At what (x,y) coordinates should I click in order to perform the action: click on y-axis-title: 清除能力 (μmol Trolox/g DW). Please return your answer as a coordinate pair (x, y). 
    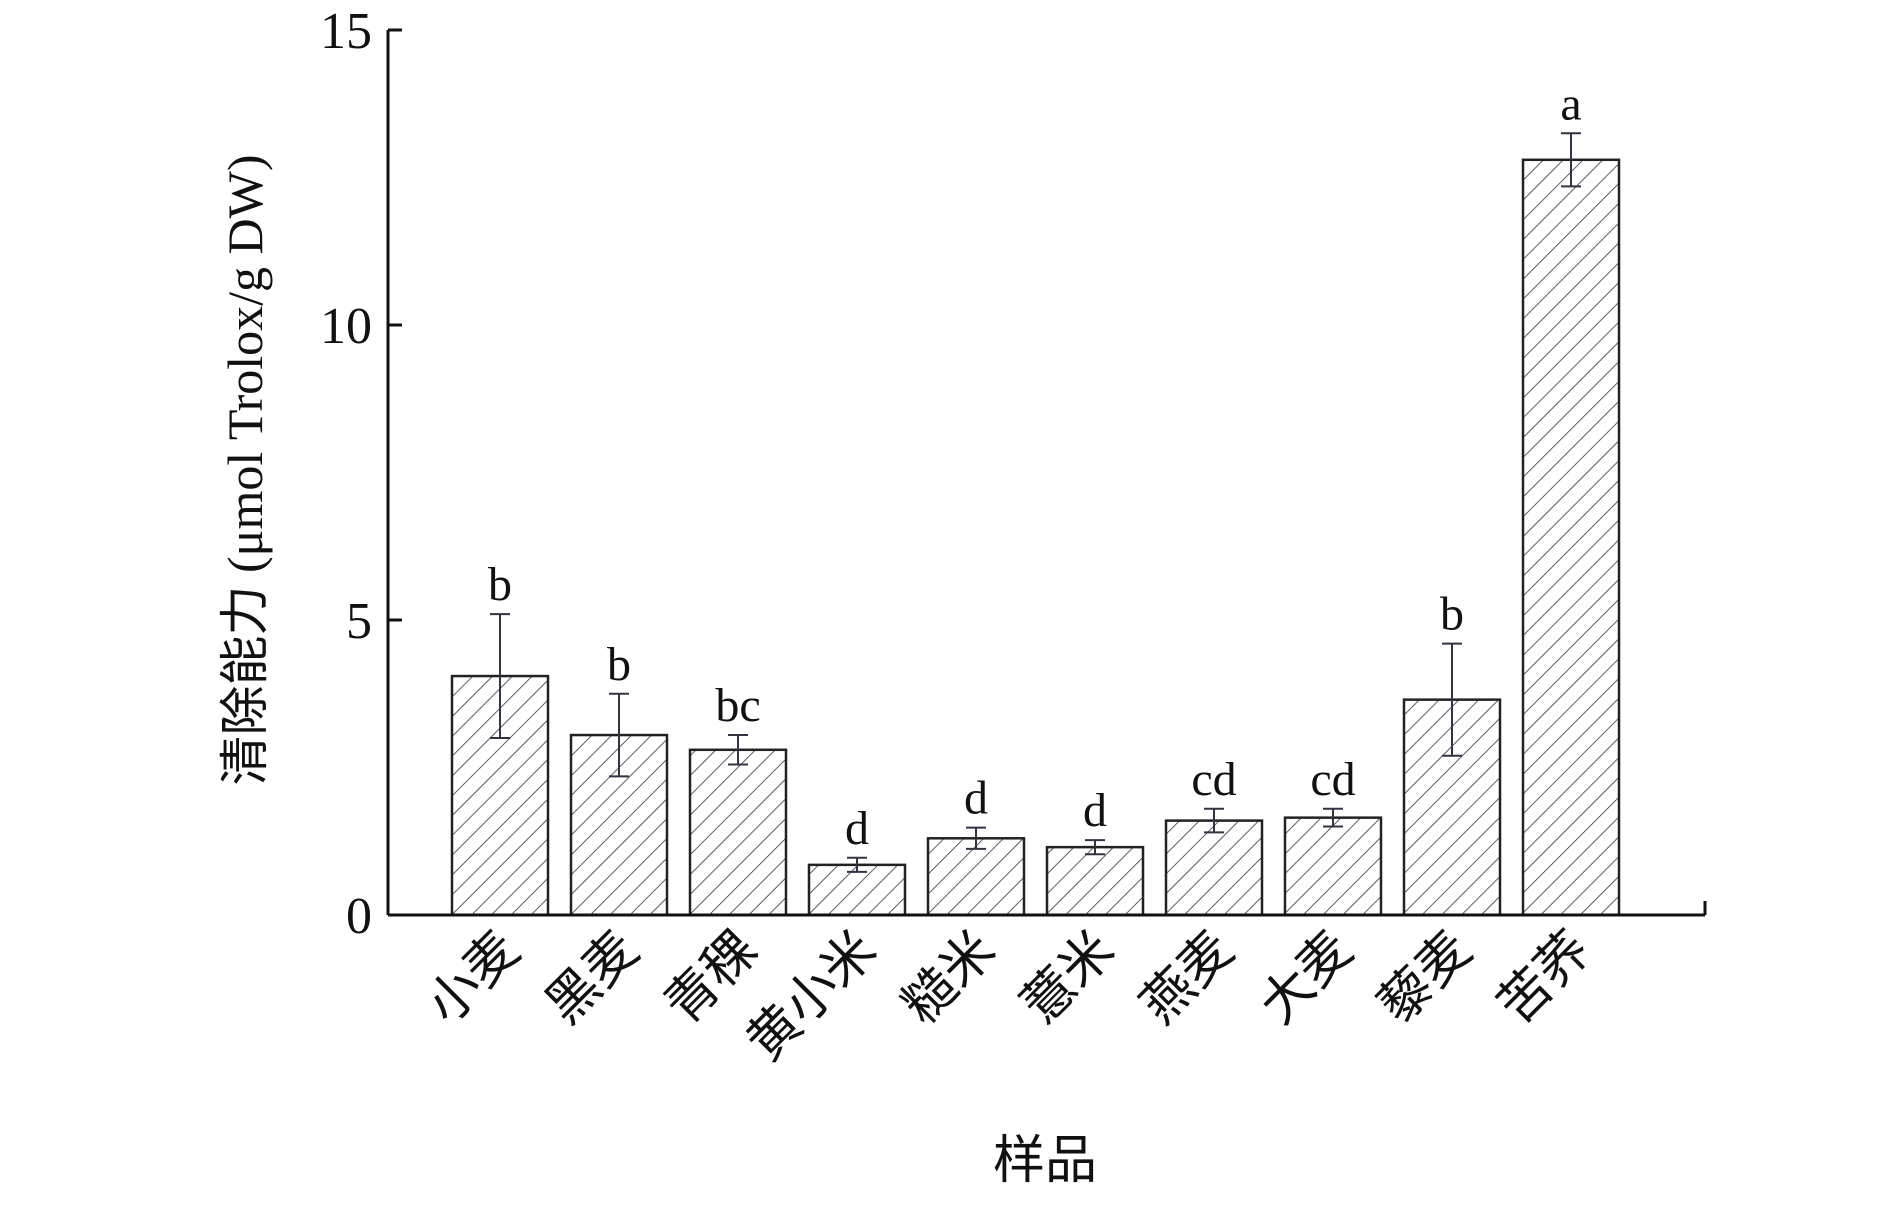
    Looking at the image, I should click on (245, 469).